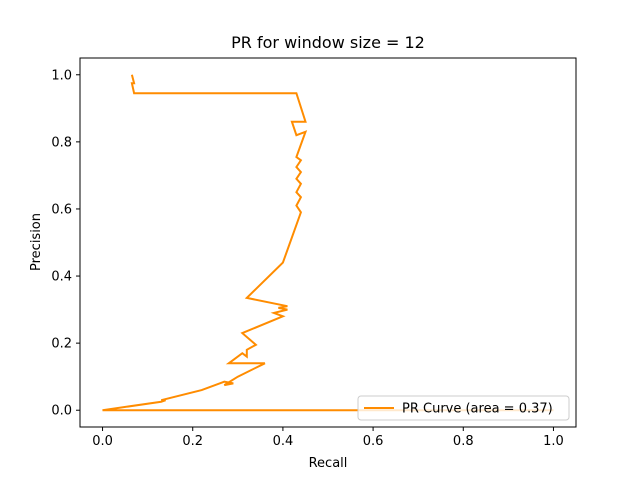 The width and height of the screenshot is (640, 480). I want to click on y-tick-label: 0.0, so click(61, 411).